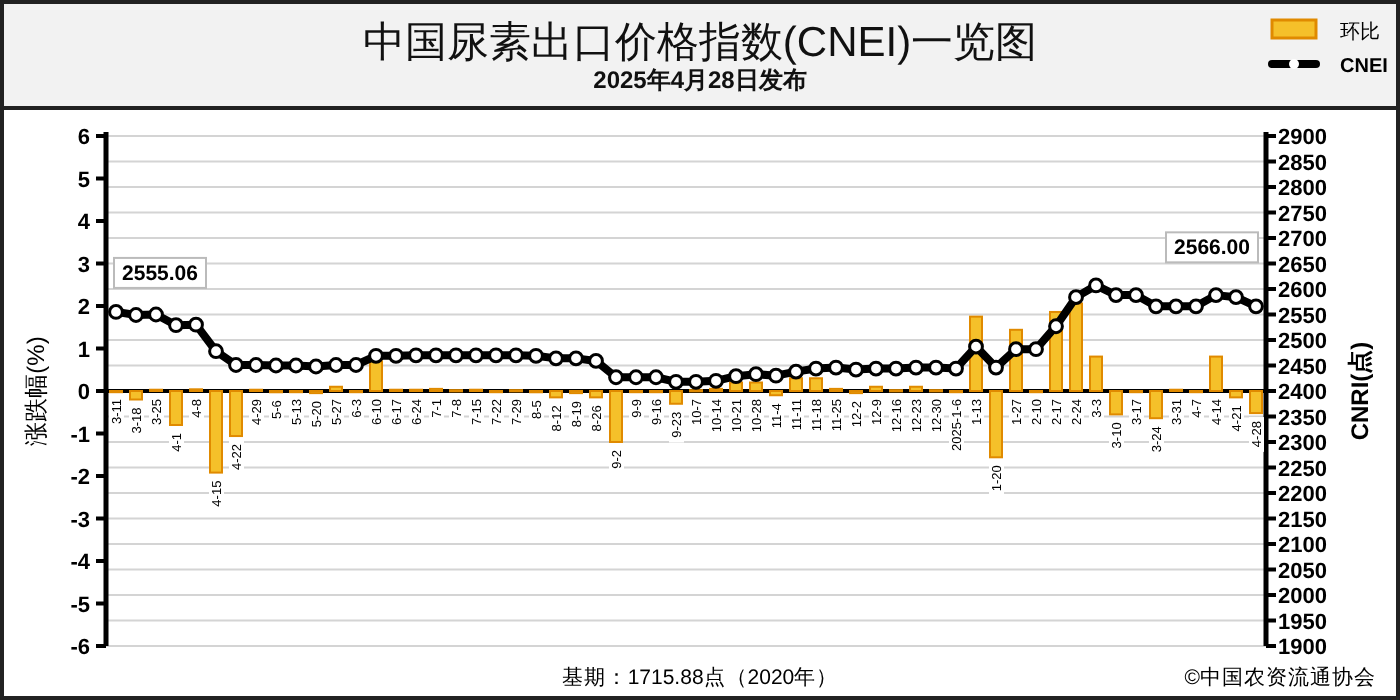 The image size is (1400, 700). Describe the element at coordinates (1302, 469) in the screenshot. I see `y2-tick-label: 2250` at that location.